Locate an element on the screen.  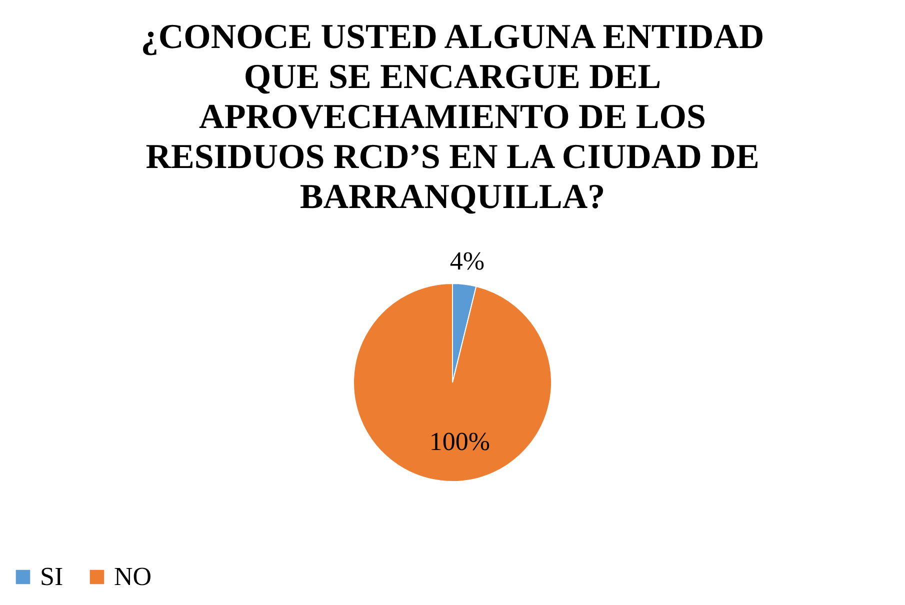
legend-label: NO is located at coordinates (133, 576).